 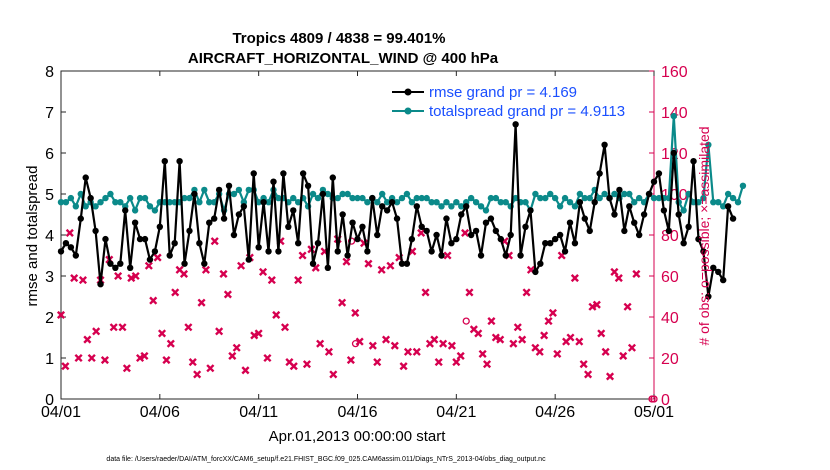 I want to click on y-left-tick-label: 6, so click(x=49, y=154).